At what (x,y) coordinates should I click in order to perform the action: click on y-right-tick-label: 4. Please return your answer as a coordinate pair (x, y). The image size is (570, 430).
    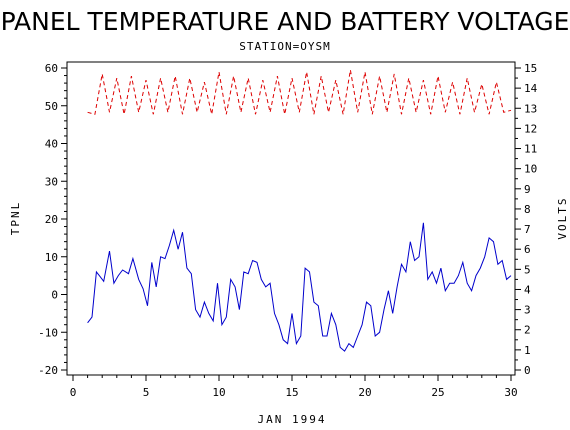
    Looking at the image, I should click on (527, 289).